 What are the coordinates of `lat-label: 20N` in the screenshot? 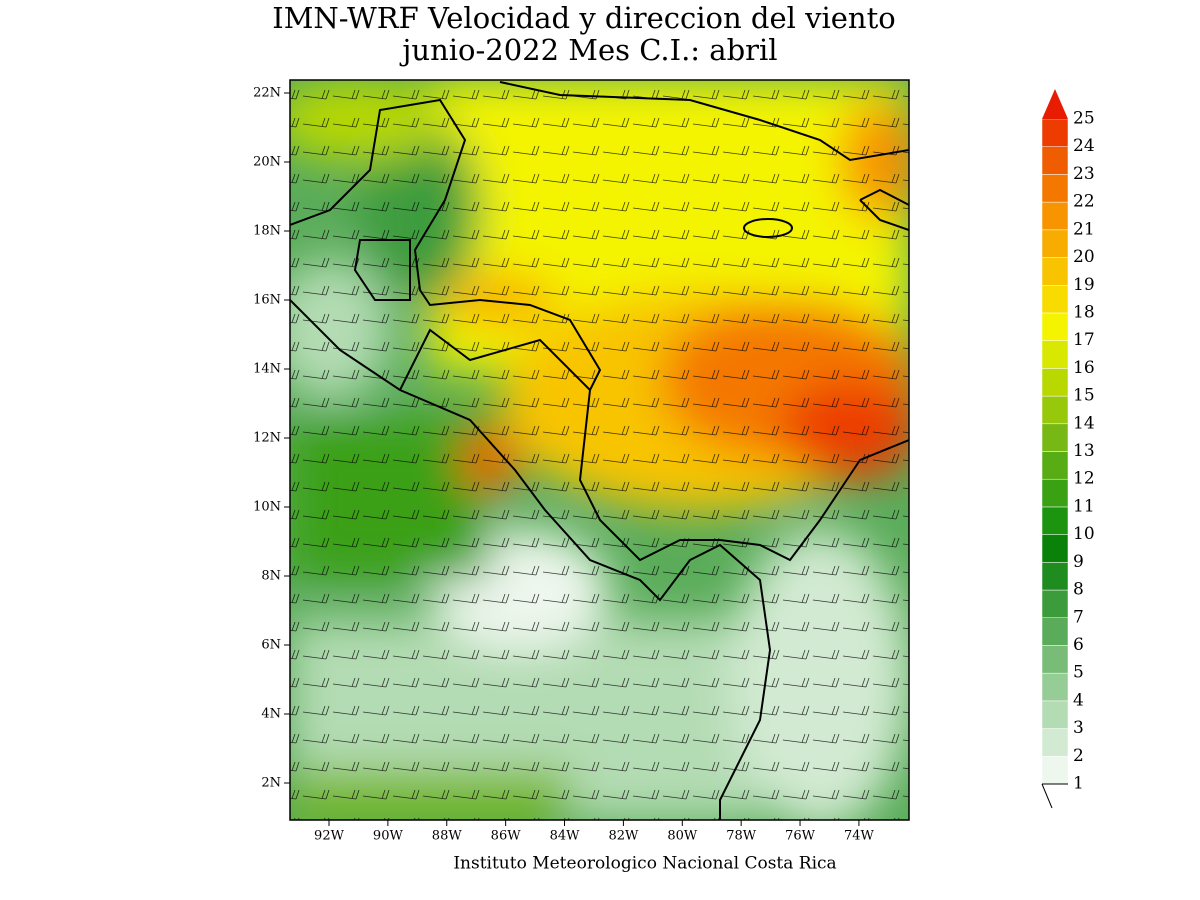 It's located at (267, 162).